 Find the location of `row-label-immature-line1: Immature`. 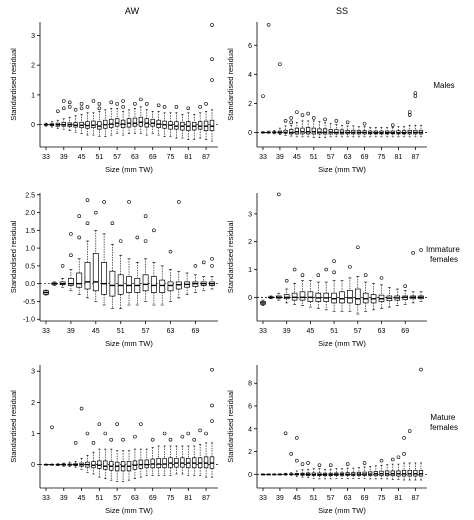

row-label-immature-line1: Immature is located at coordinates (443, 249).